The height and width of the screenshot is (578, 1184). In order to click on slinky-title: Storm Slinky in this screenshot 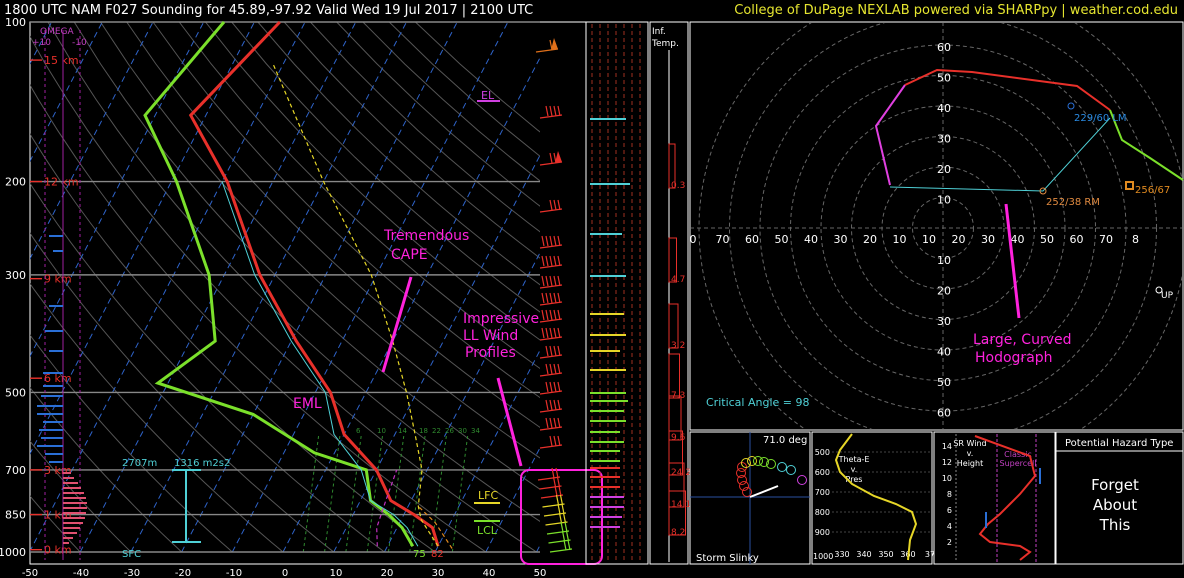, I will do `click(727, 558)`.